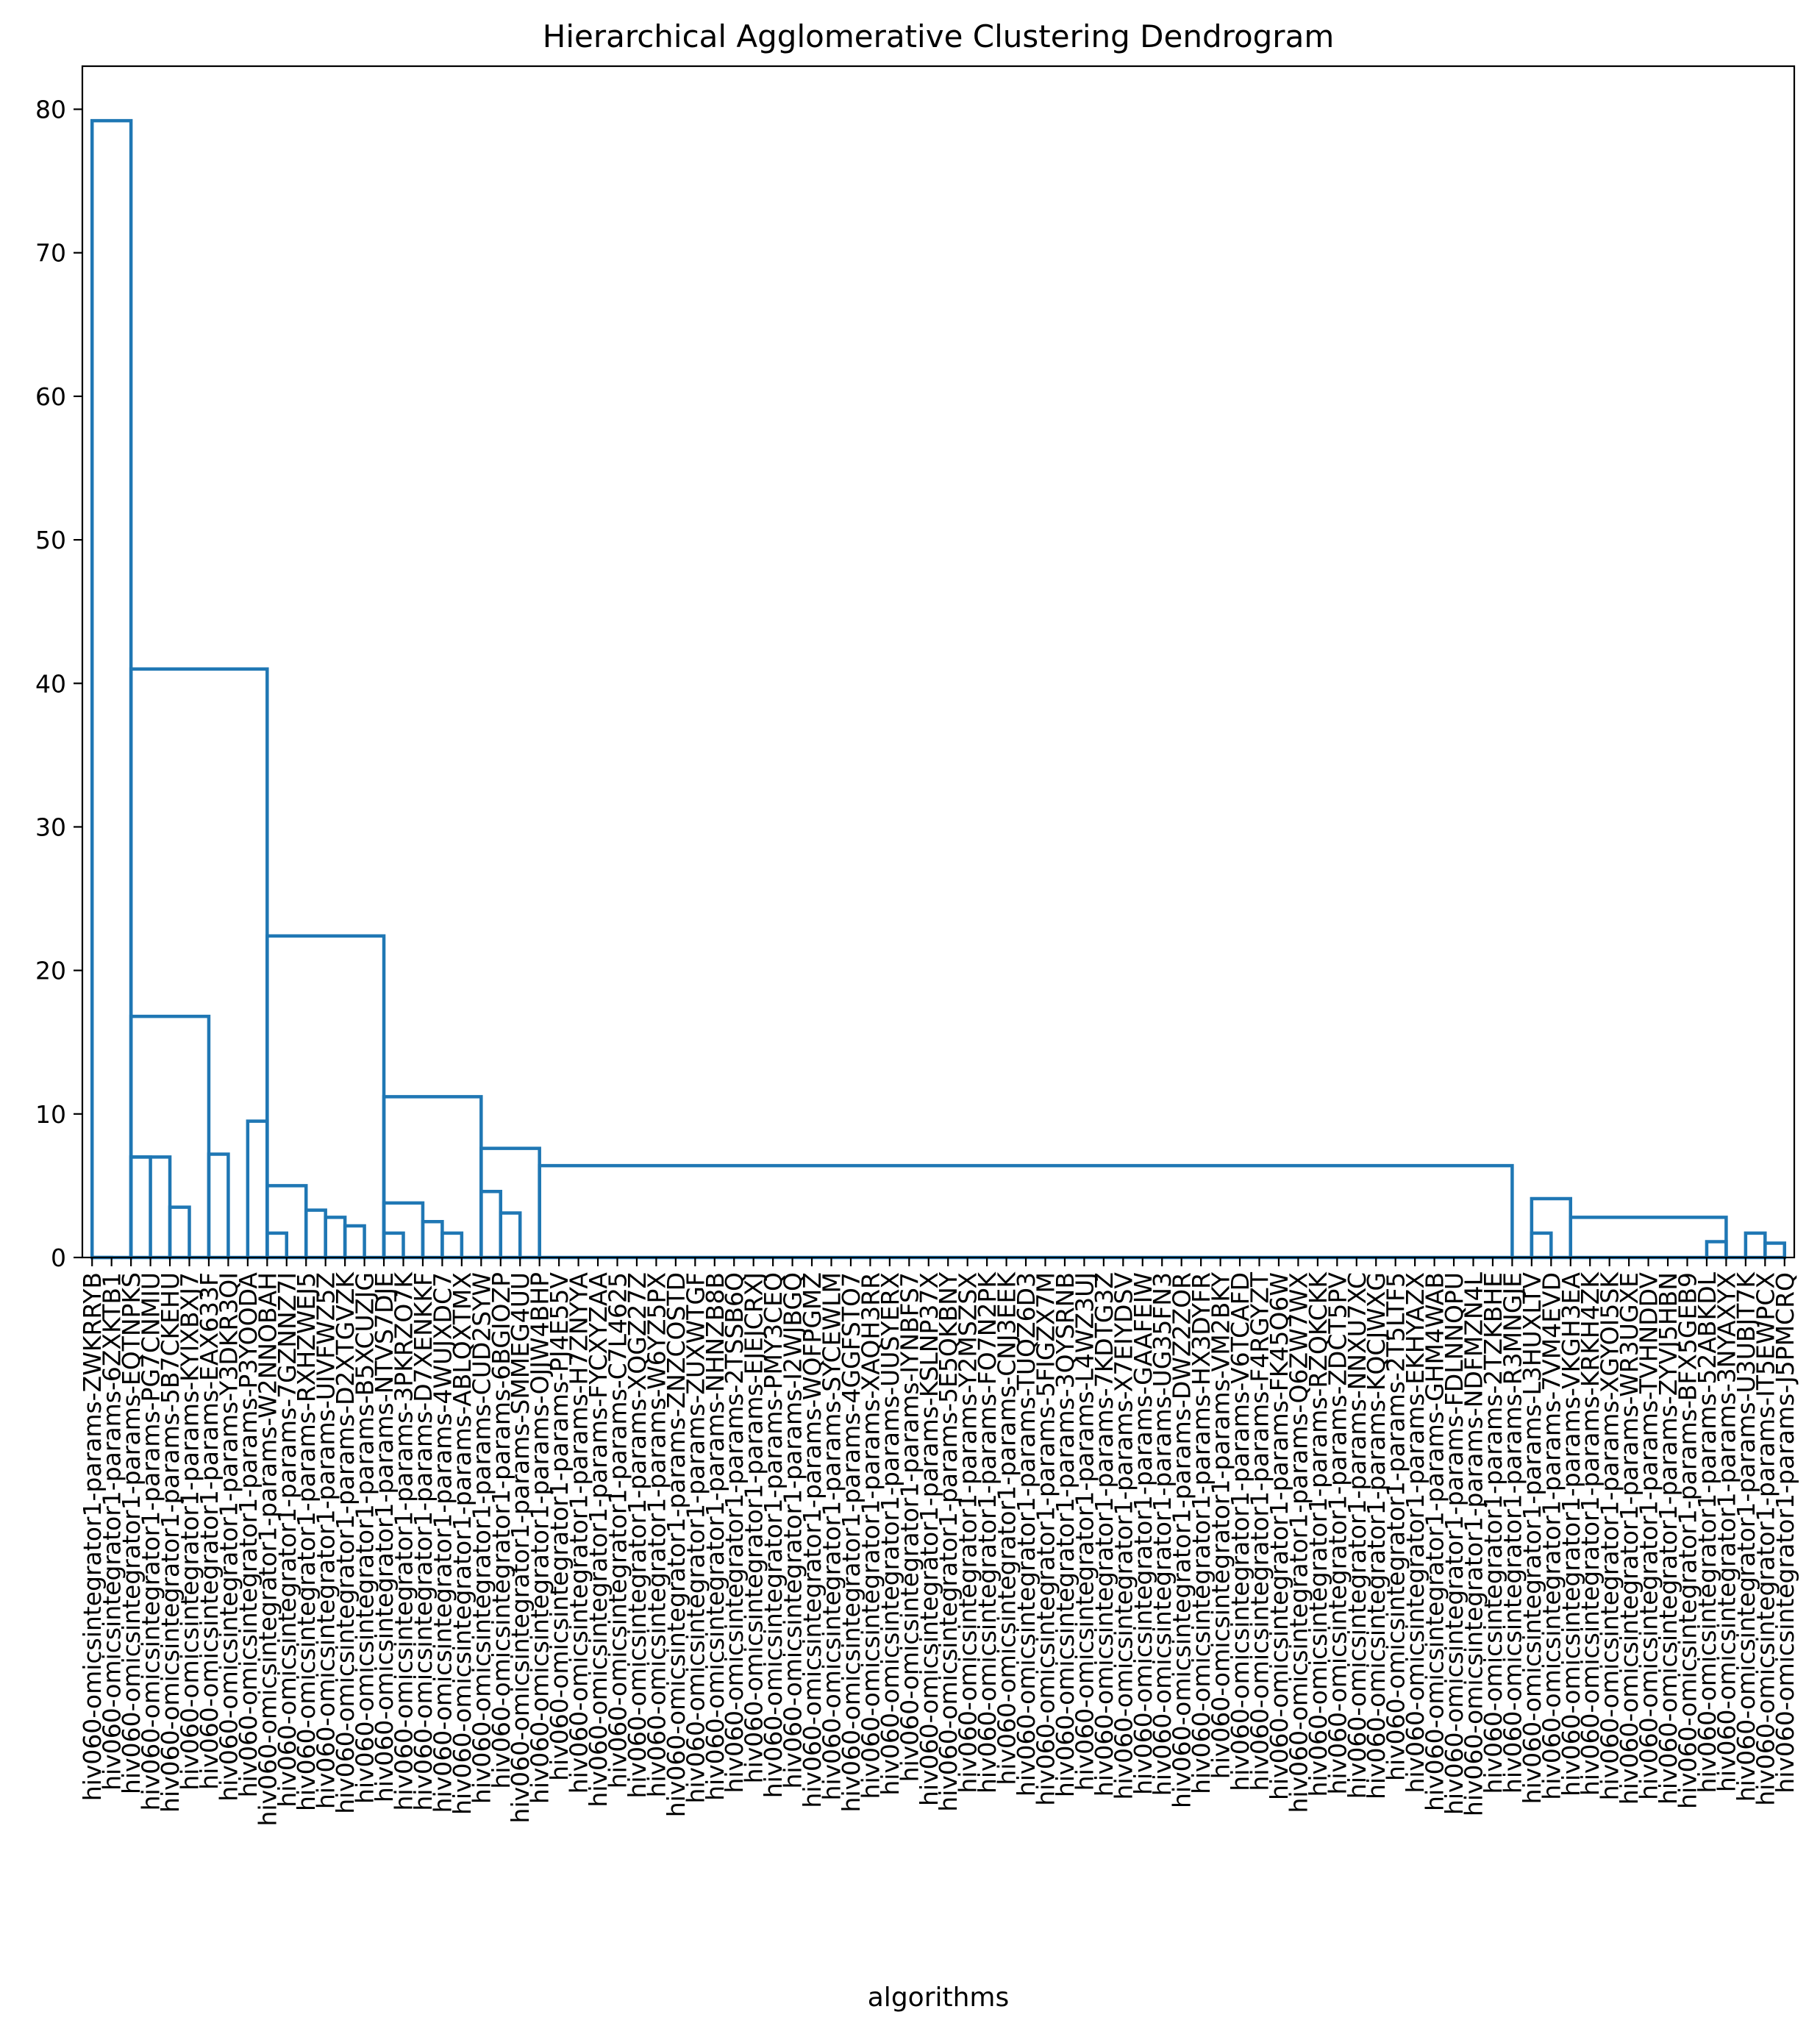 This screenshot has height=2023, width=1820. What do you see at coordinates (50, 683) in the screenshot?
I see `y-tick-label: 40` at bounding box center [50, 683].